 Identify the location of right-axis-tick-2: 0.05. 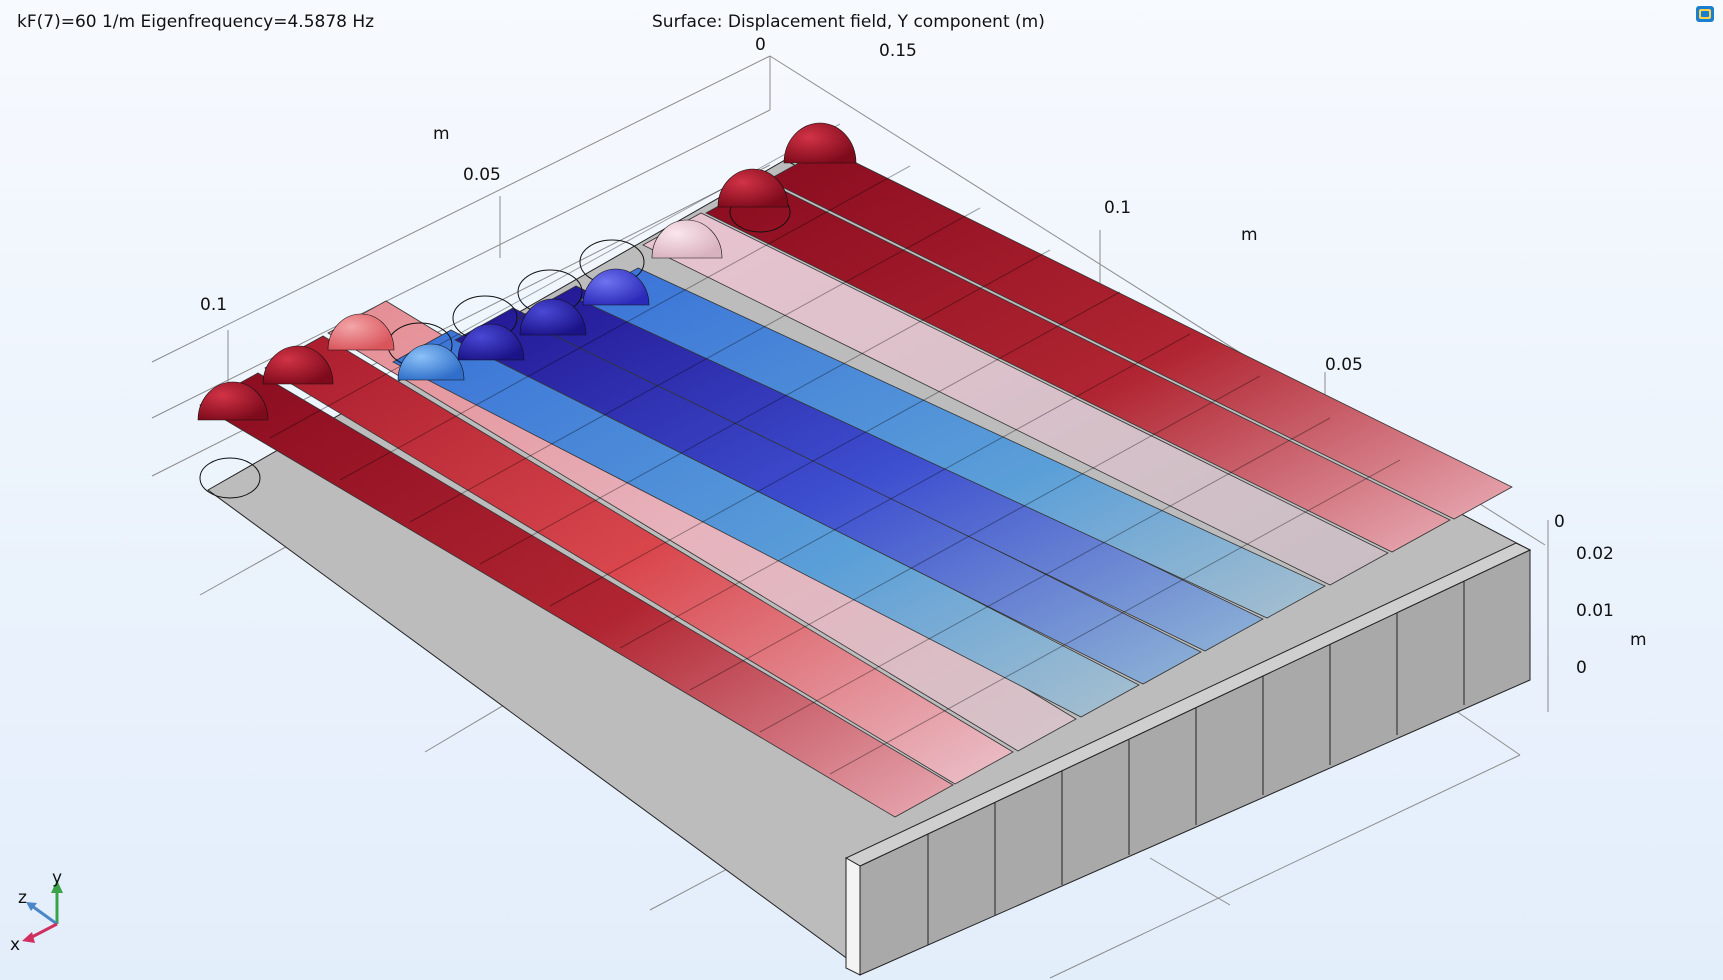
(1344, 365).